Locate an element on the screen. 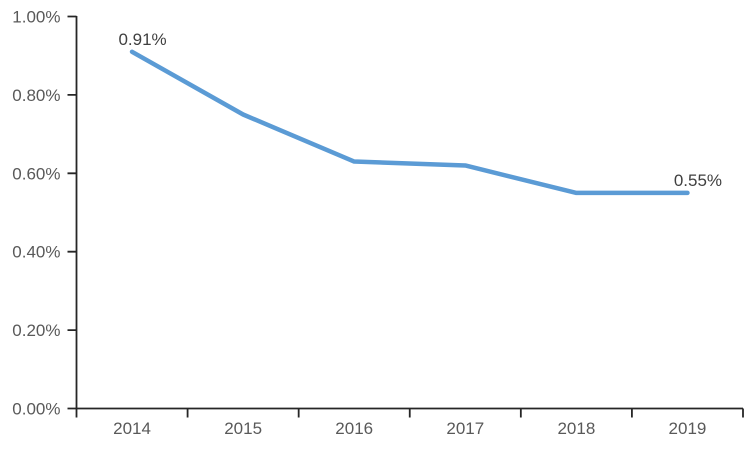 The image size is (750, 450). y-axis-tick-label: 0.40% is located at coordinates (36, 252).